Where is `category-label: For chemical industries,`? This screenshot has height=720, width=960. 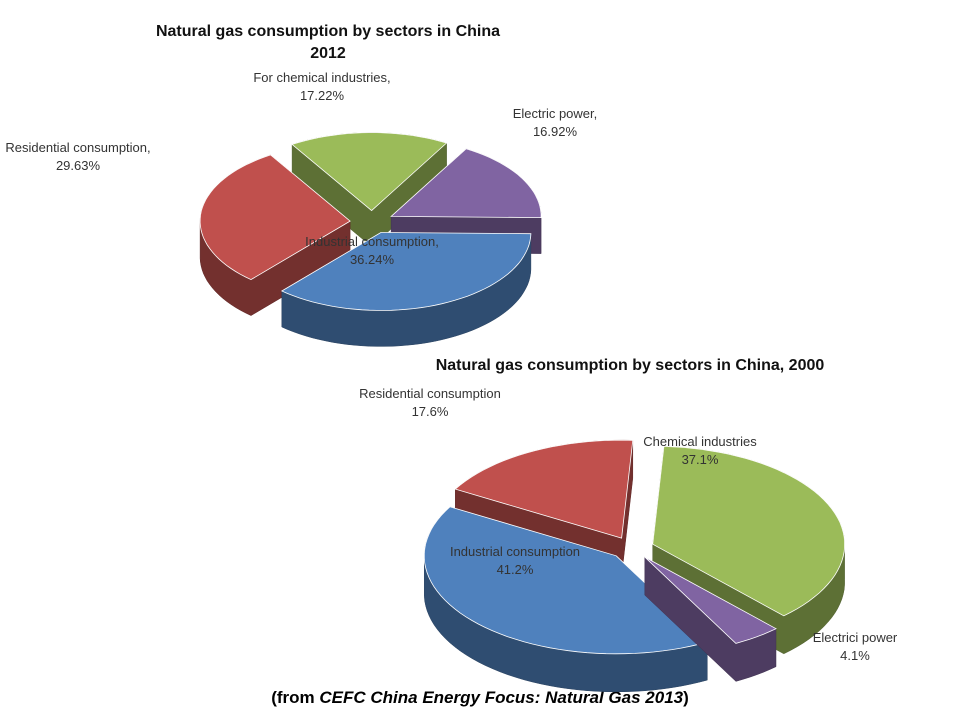 category-label: For chemical industries, is located at coordinates (321, 77).